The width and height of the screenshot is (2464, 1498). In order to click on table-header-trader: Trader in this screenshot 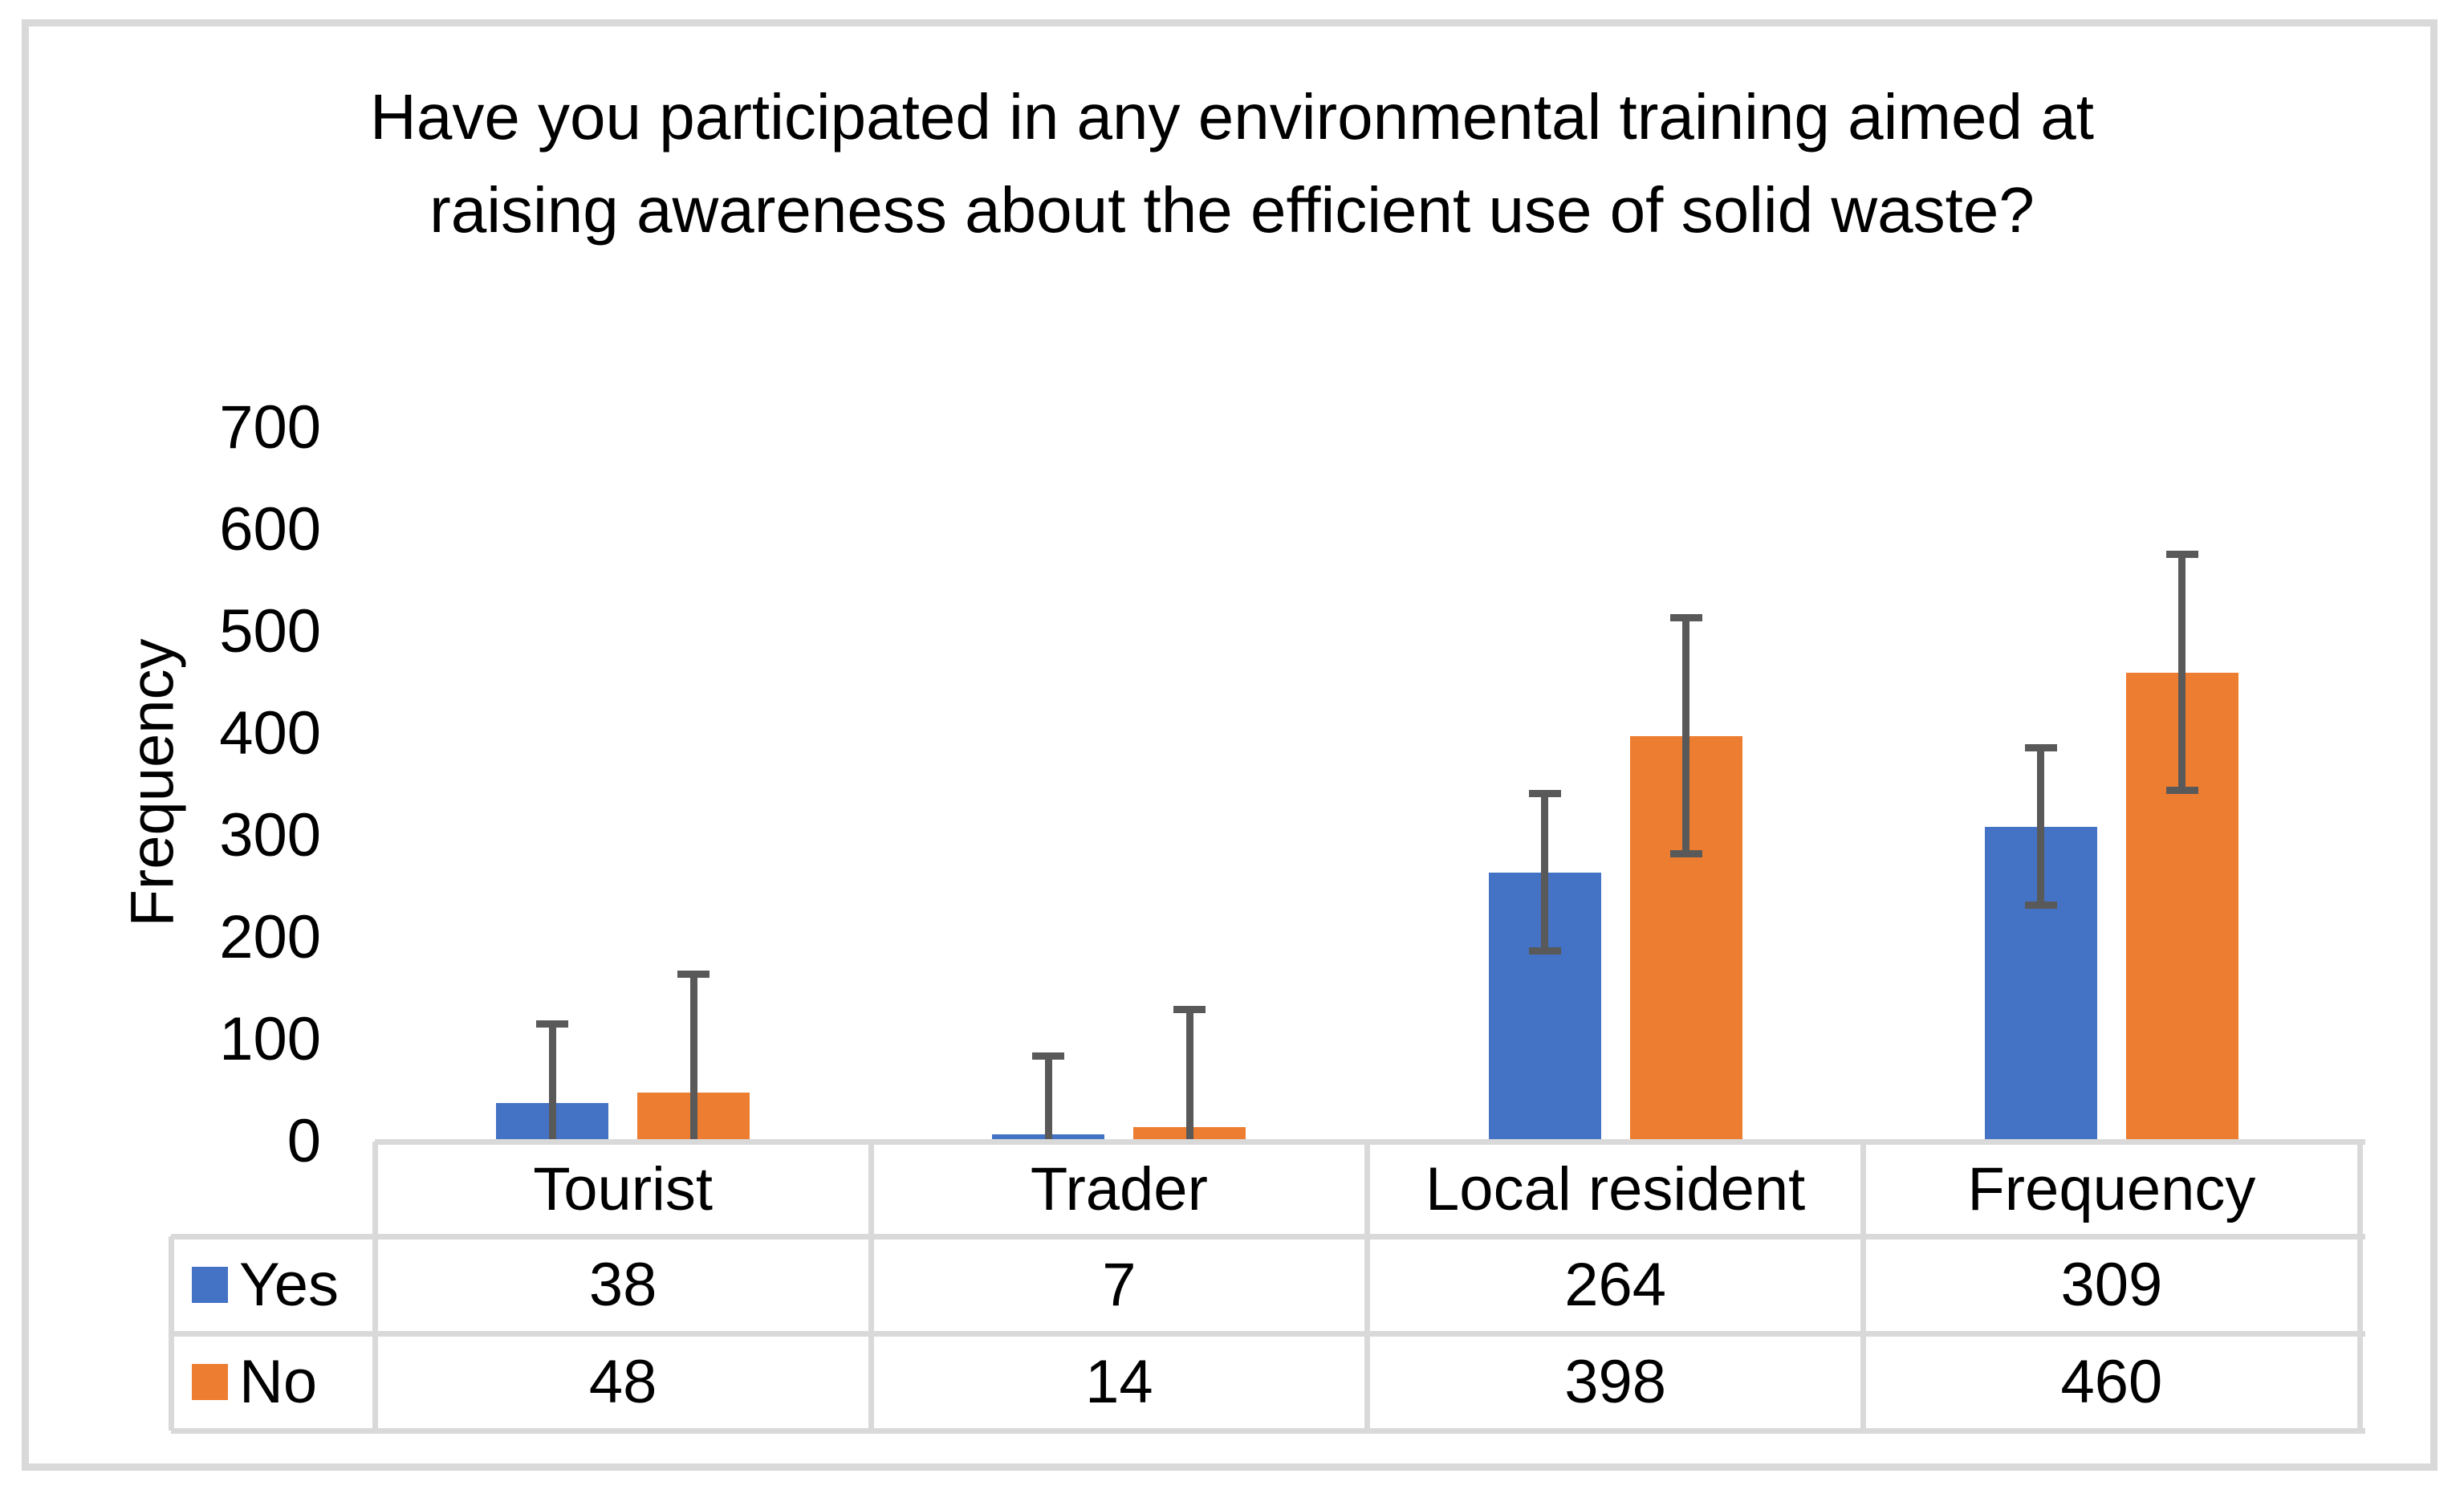, I will do `click(1119, 1188)`.